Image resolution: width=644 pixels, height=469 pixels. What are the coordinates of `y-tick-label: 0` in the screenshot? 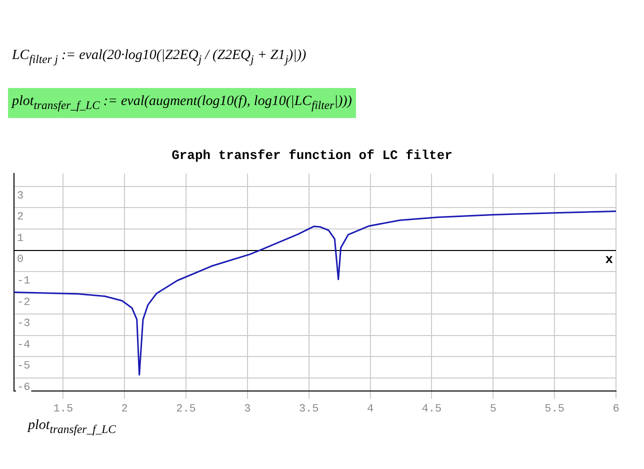 It's located at (20, 260).